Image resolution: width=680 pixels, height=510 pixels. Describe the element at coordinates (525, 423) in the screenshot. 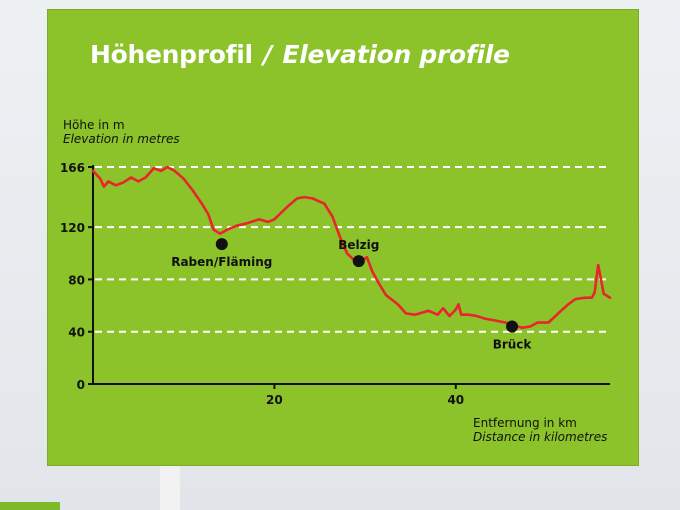

I see `x-axis-label-german: Entfernung in km` at that location.